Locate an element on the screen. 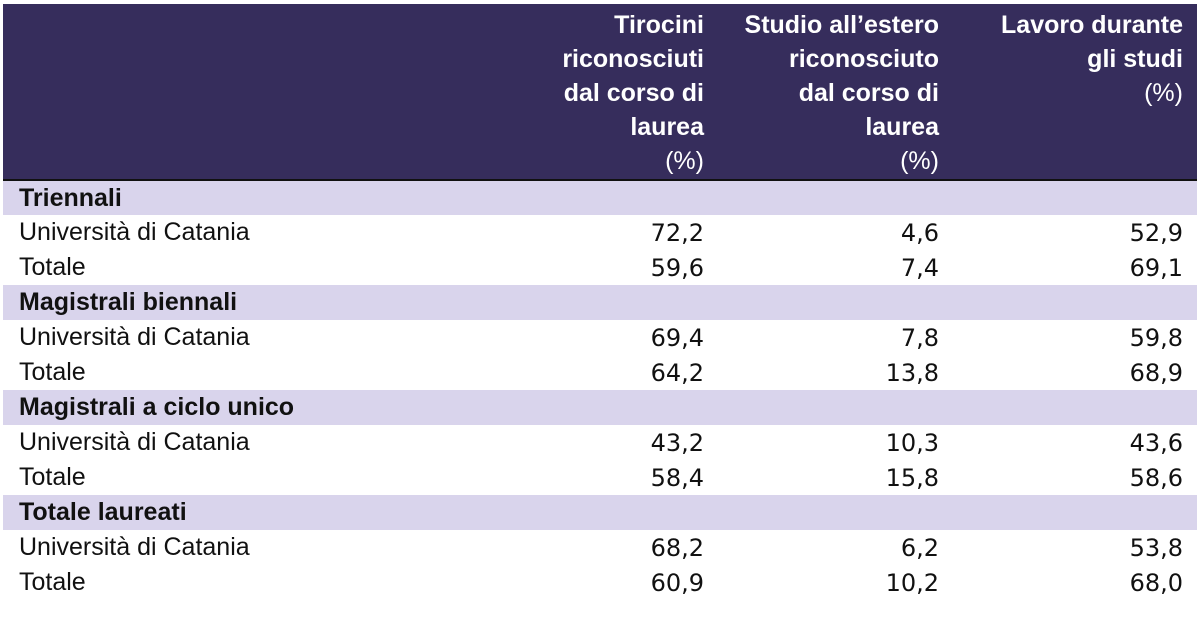  group-row-triennali: Triennali is located at coordinates (600, 197).